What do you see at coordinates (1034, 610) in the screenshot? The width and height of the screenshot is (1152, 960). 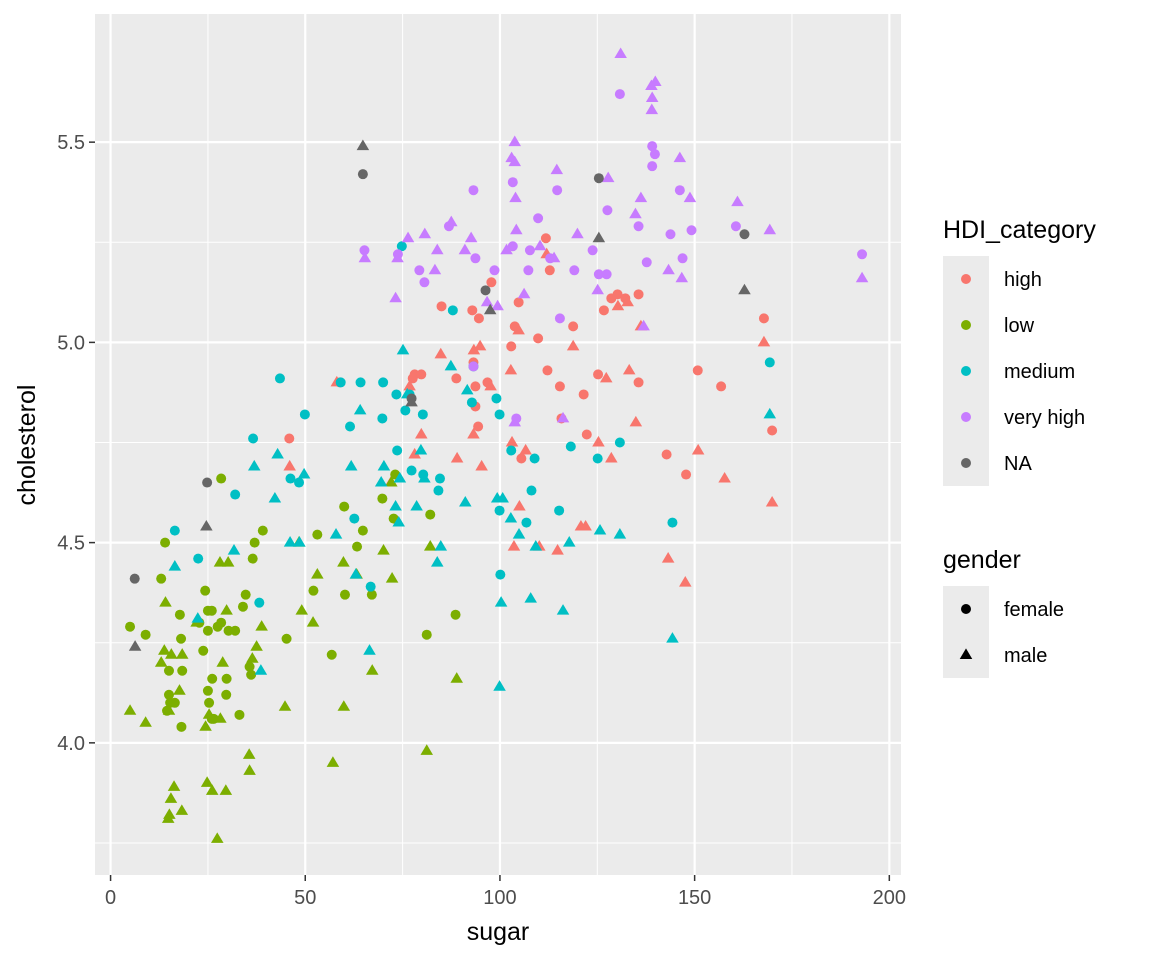 I see `legend-label: female` at bounding box center [1034, 610].